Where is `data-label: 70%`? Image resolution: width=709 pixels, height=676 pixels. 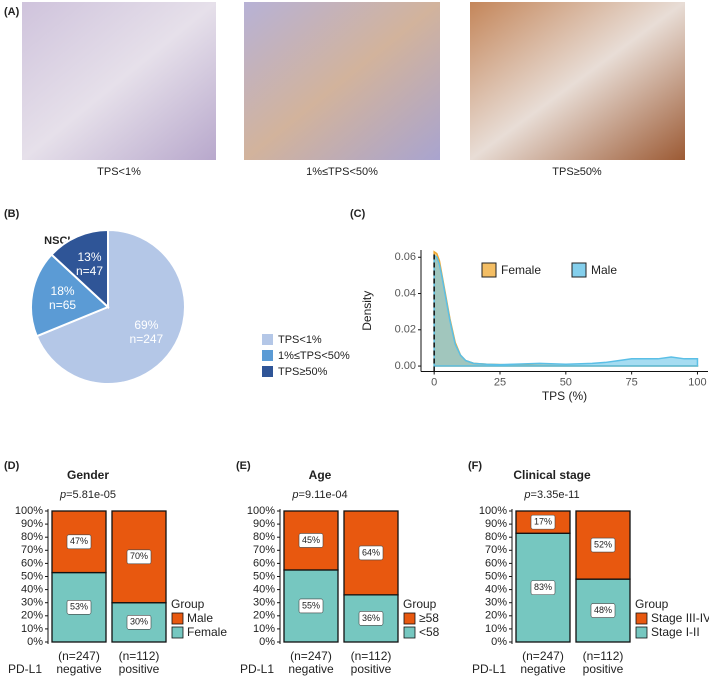
data-label: 70% is located at coordinates (139, 556).